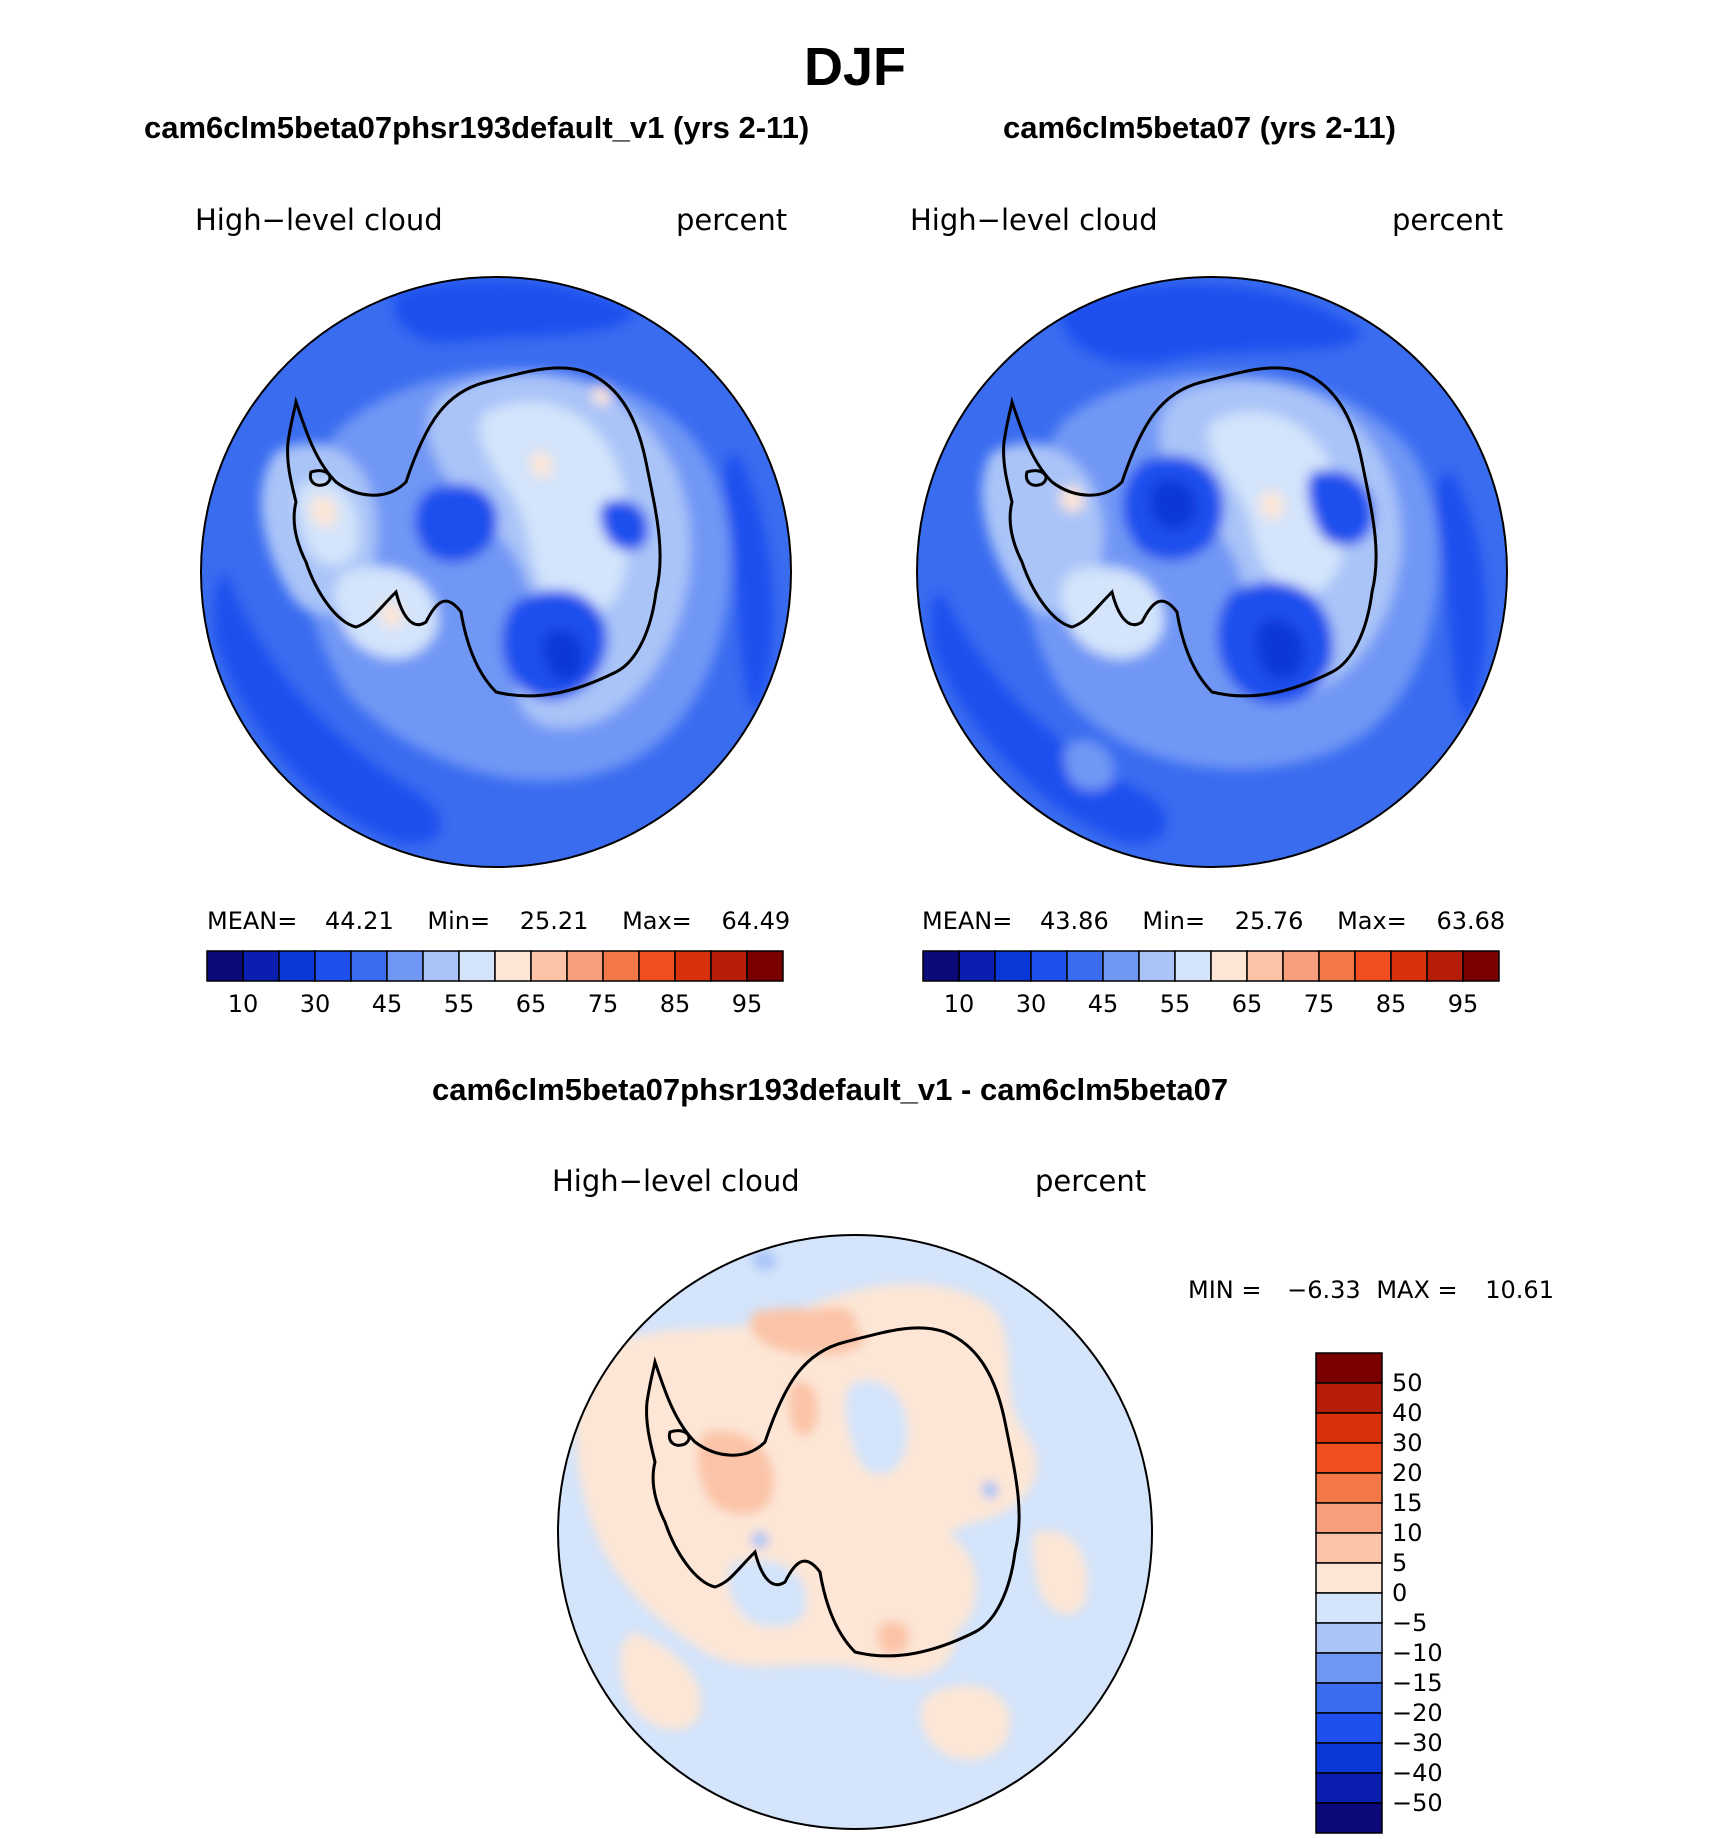 This screenshot has height=1839, width=1710. I want to click on max-value: 63.68, so click(1471, 921).